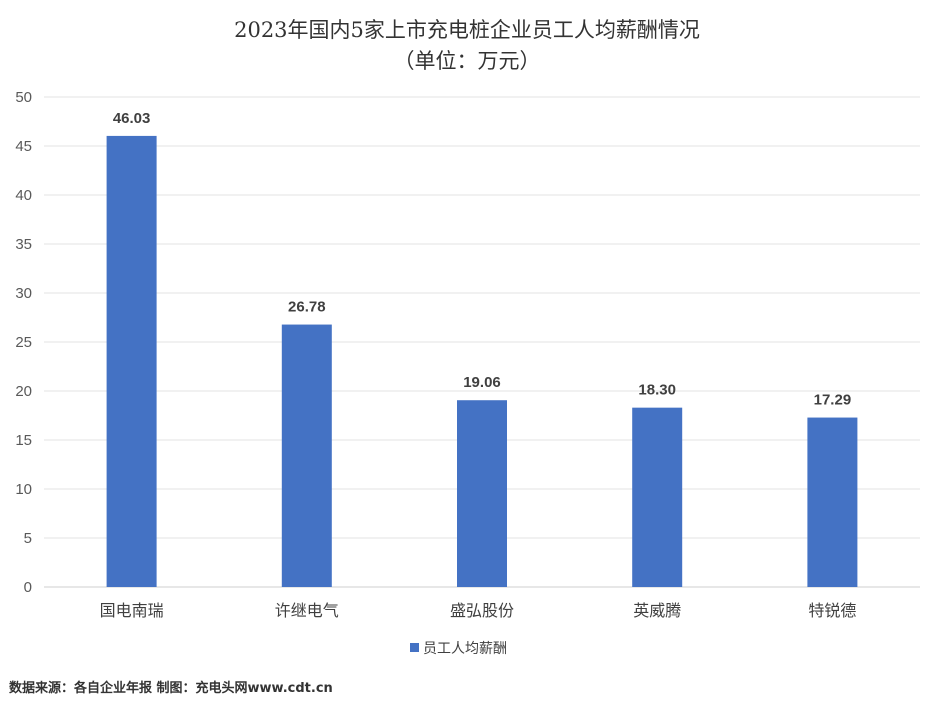 This screenshot has height=703, width=935. I want to click on chart-subtitle: （单位：万元）, so click(467, 61).